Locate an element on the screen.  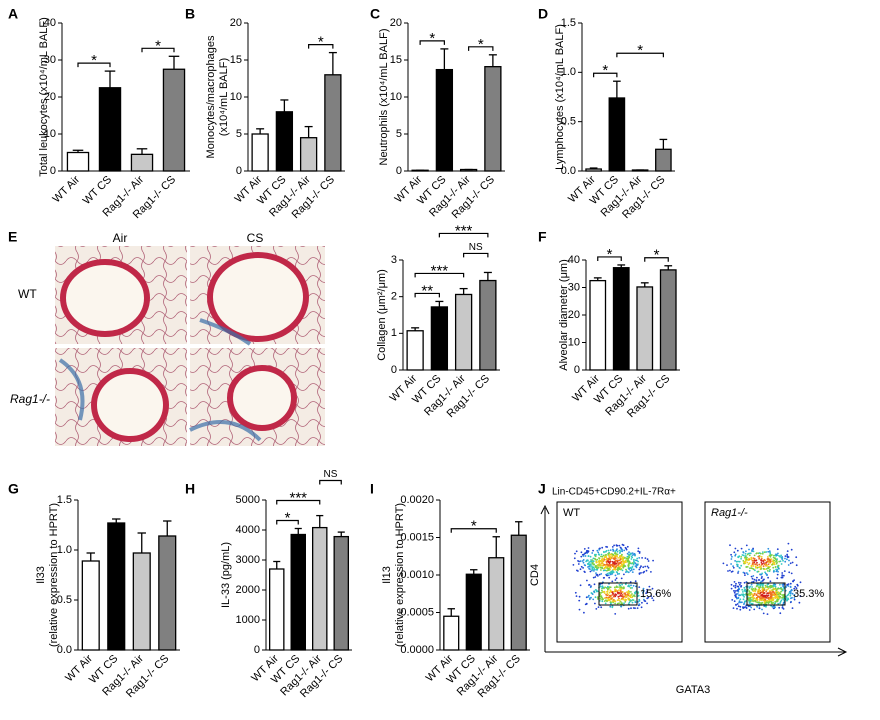
significance-label: * is located at coordinates (474, 526).